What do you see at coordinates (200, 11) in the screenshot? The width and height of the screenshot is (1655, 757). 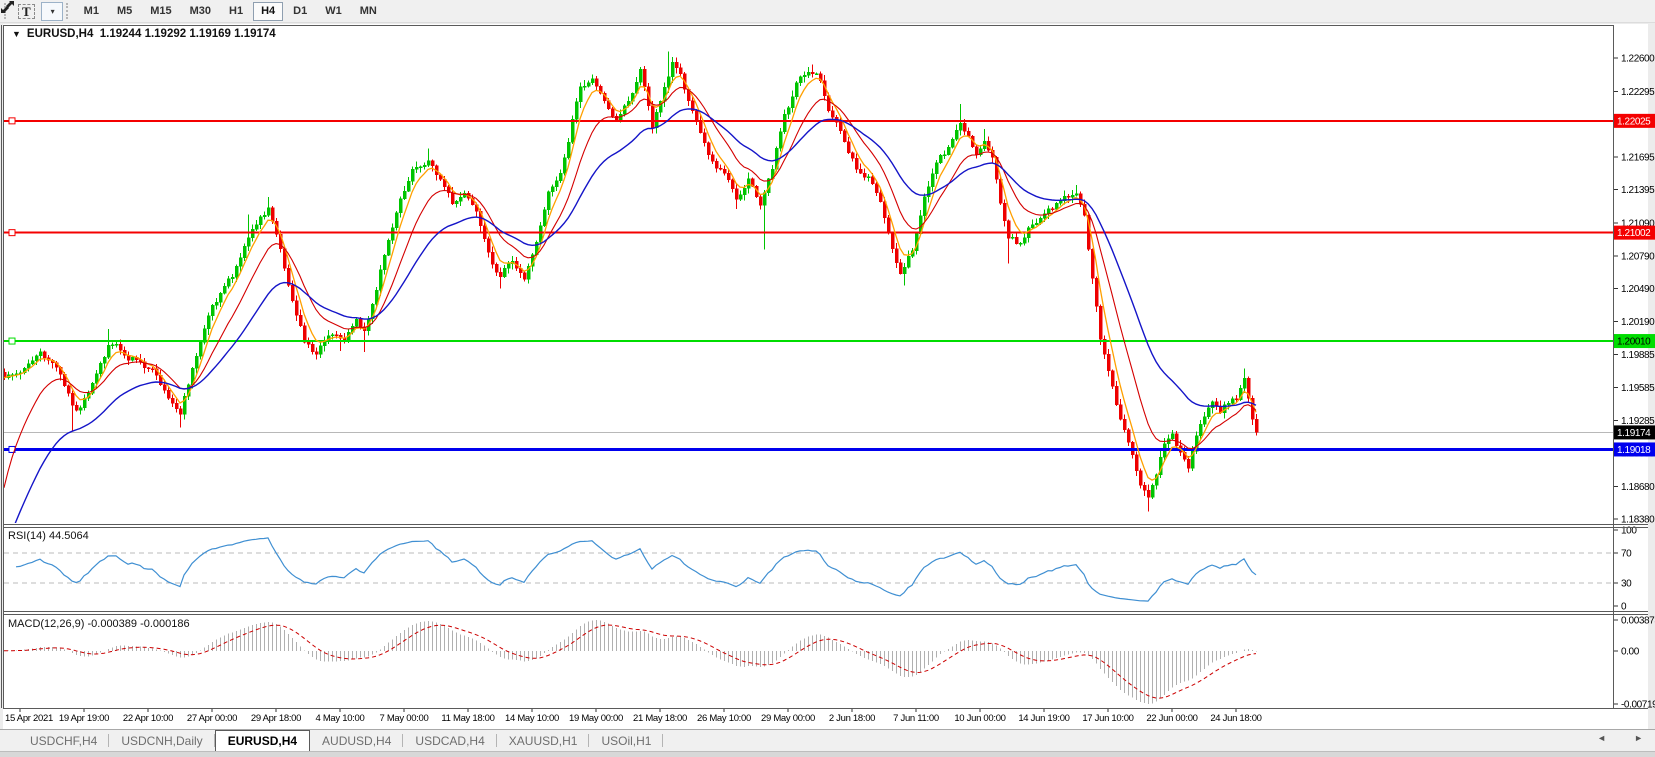 I see `tf-button-M30: M30` at bounding box center [200, 11].